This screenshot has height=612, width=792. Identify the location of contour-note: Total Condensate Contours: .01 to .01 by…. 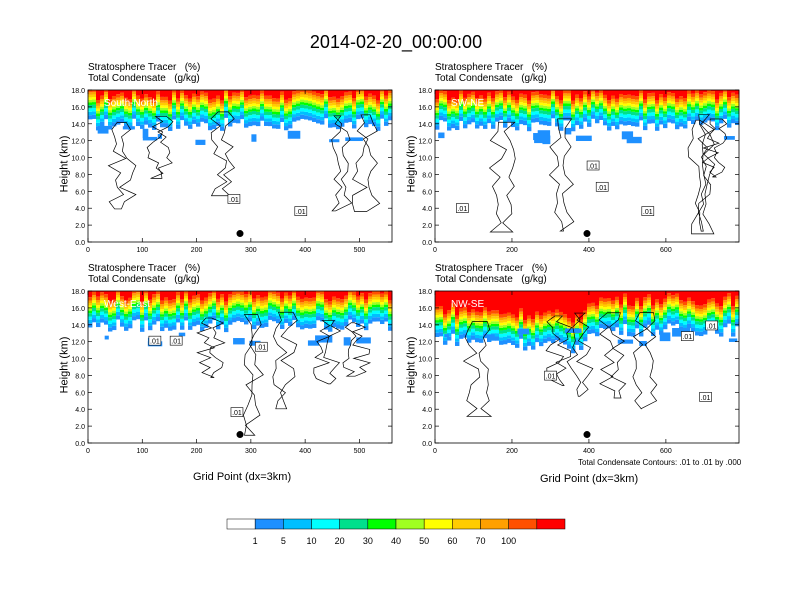
(660, 462).